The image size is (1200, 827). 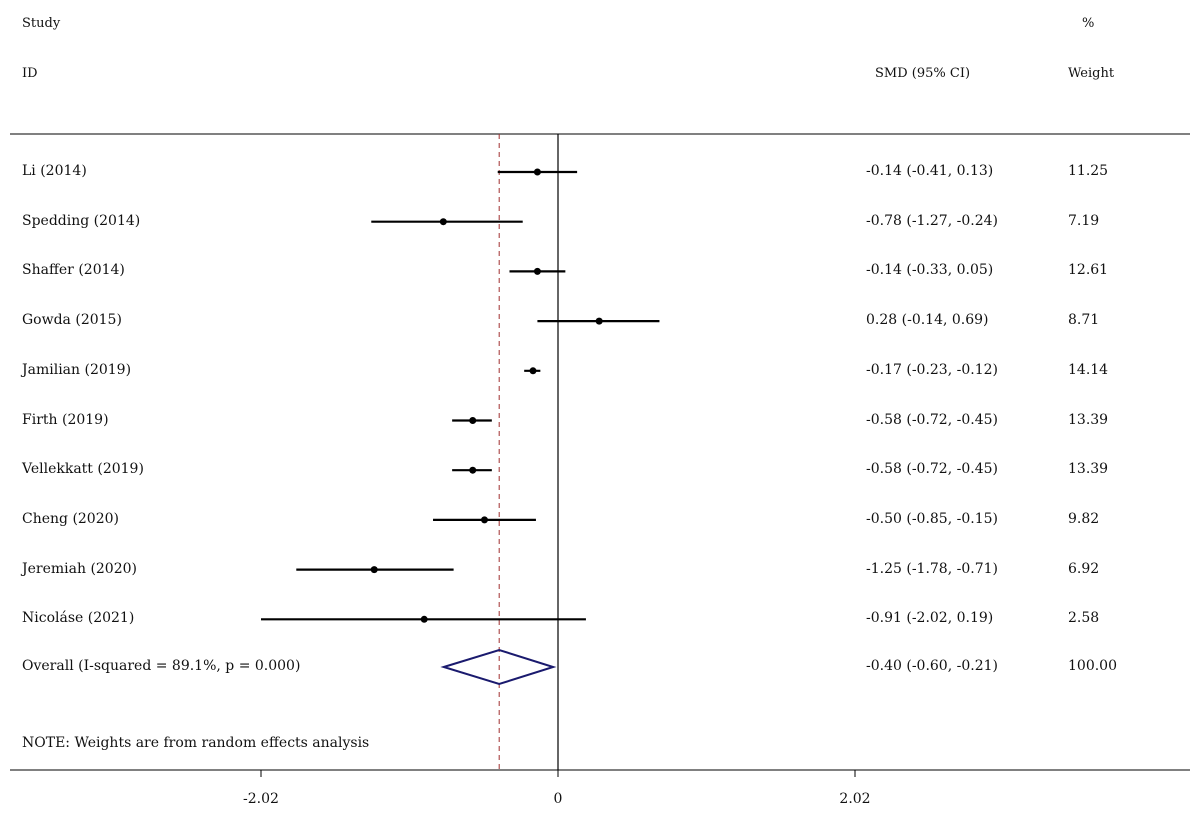 I want to click on study-weight: 12.61, so click(x=1088, y=270).